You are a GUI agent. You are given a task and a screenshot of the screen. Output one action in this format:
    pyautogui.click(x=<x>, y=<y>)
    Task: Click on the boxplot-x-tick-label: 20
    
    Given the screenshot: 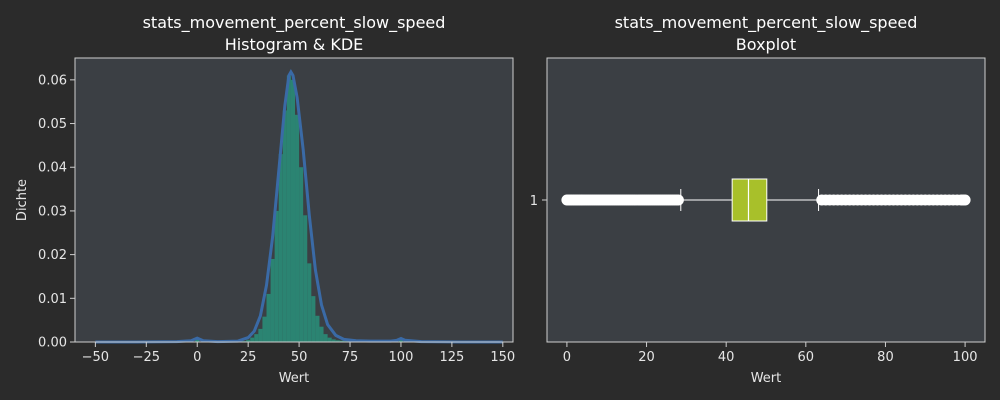 What is the action you would take?
    pyautogui.click(x=646, y=357)
    